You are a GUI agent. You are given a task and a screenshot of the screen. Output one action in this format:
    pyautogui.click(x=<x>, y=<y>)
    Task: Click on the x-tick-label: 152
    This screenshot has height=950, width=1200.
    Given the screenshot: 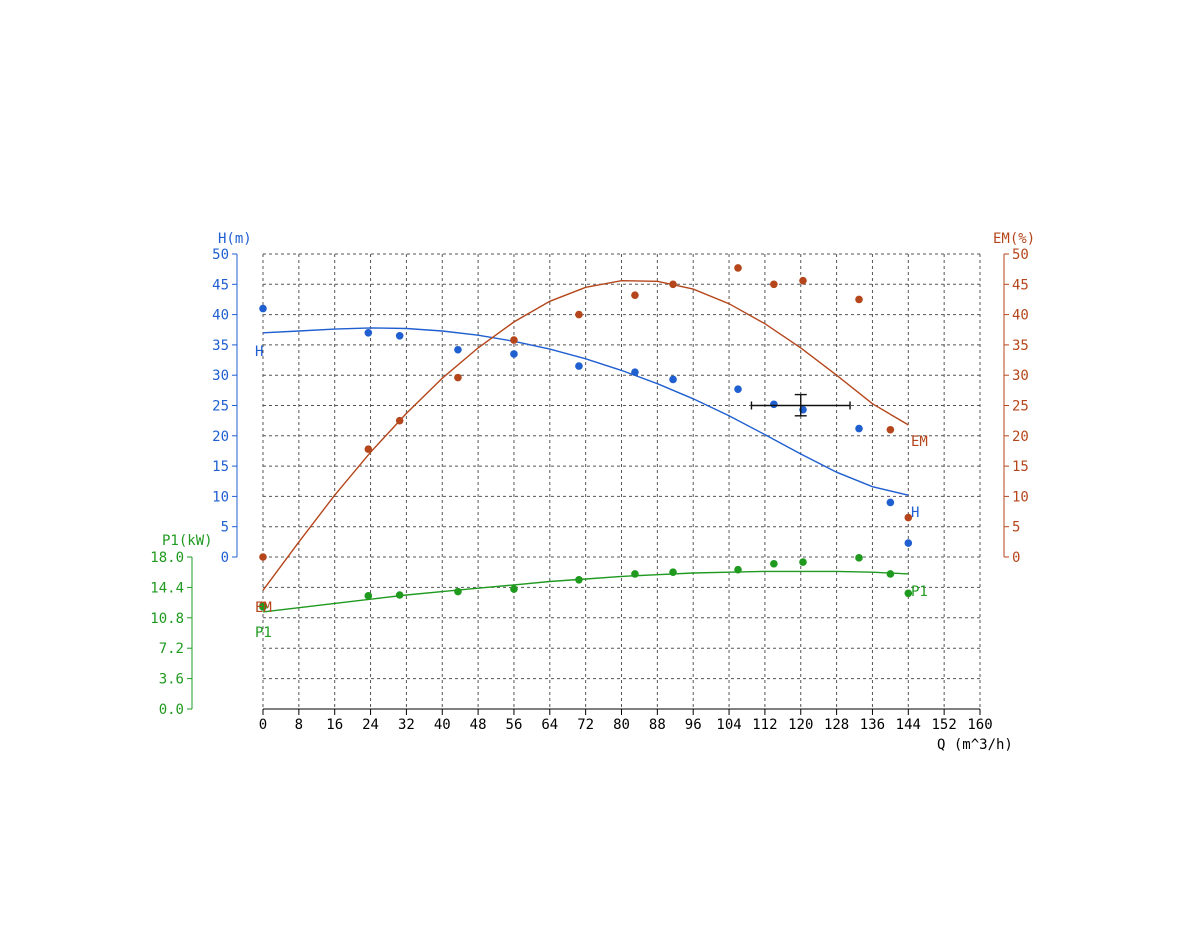 What is the action you would take?
    pyautogui.click(x=944, y=725)
    